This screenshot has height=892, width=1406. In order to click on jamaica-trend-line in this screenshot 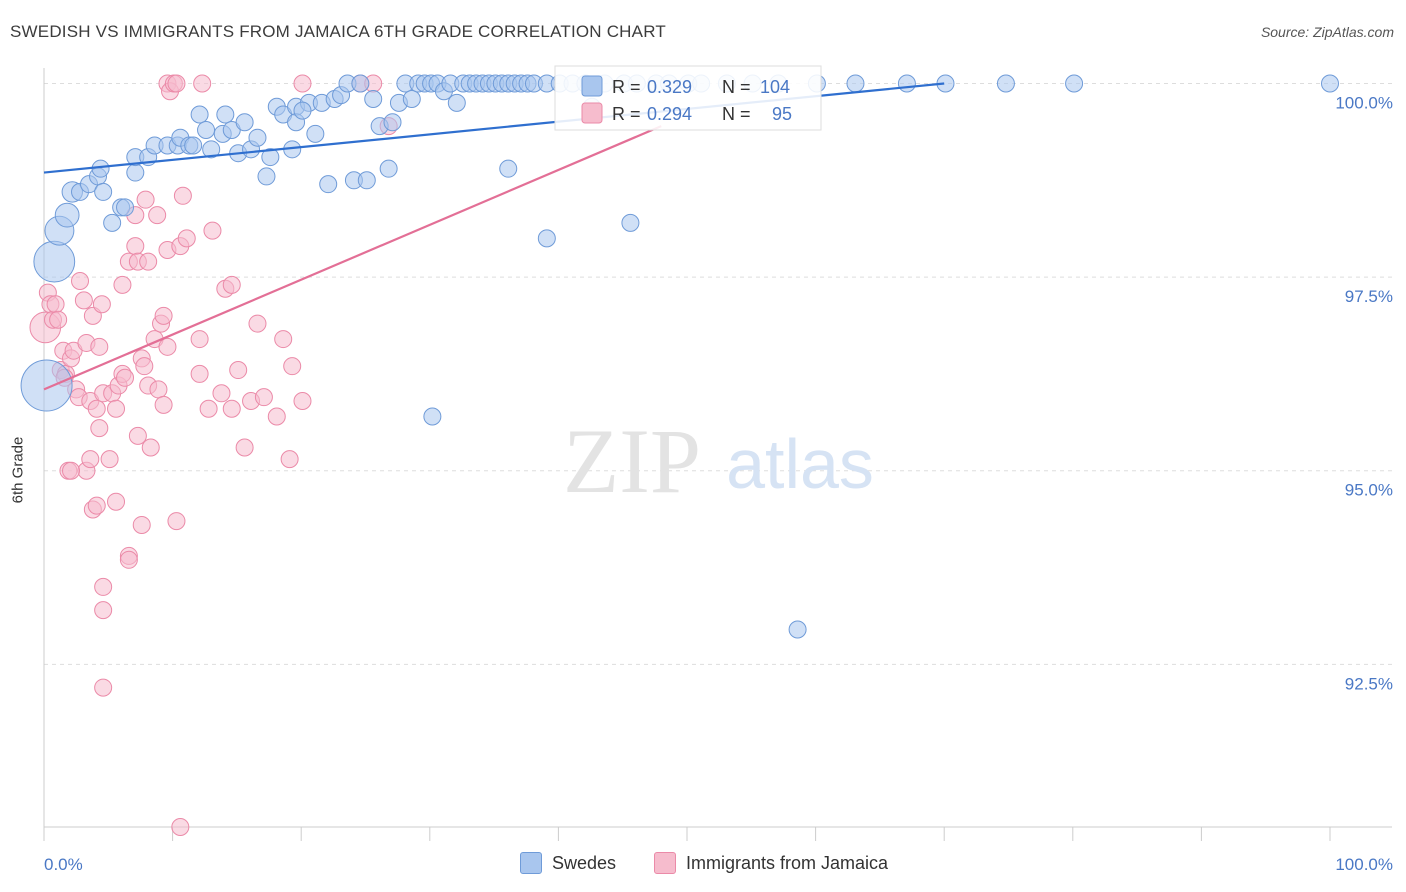, I will do `click(352, 258)`.